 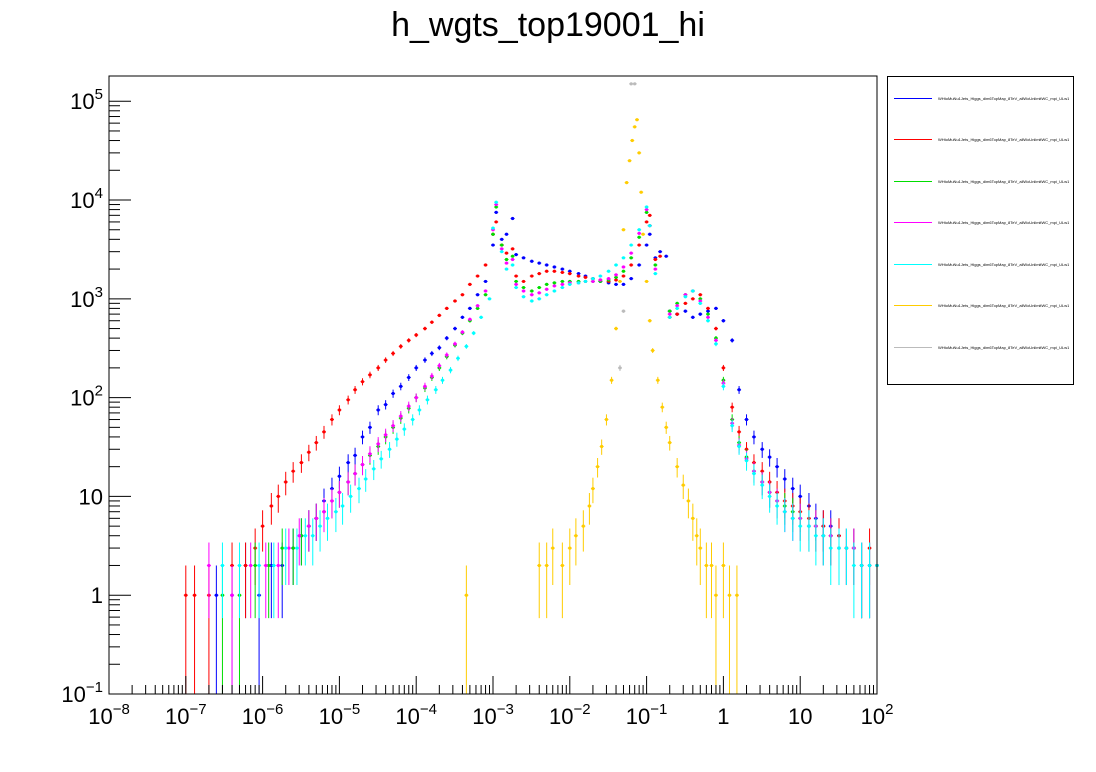 What do you see at coordinates (416, 715) in the screenshot?
I see `x-tick-label: 10−4` at bounding box center [416, 715].